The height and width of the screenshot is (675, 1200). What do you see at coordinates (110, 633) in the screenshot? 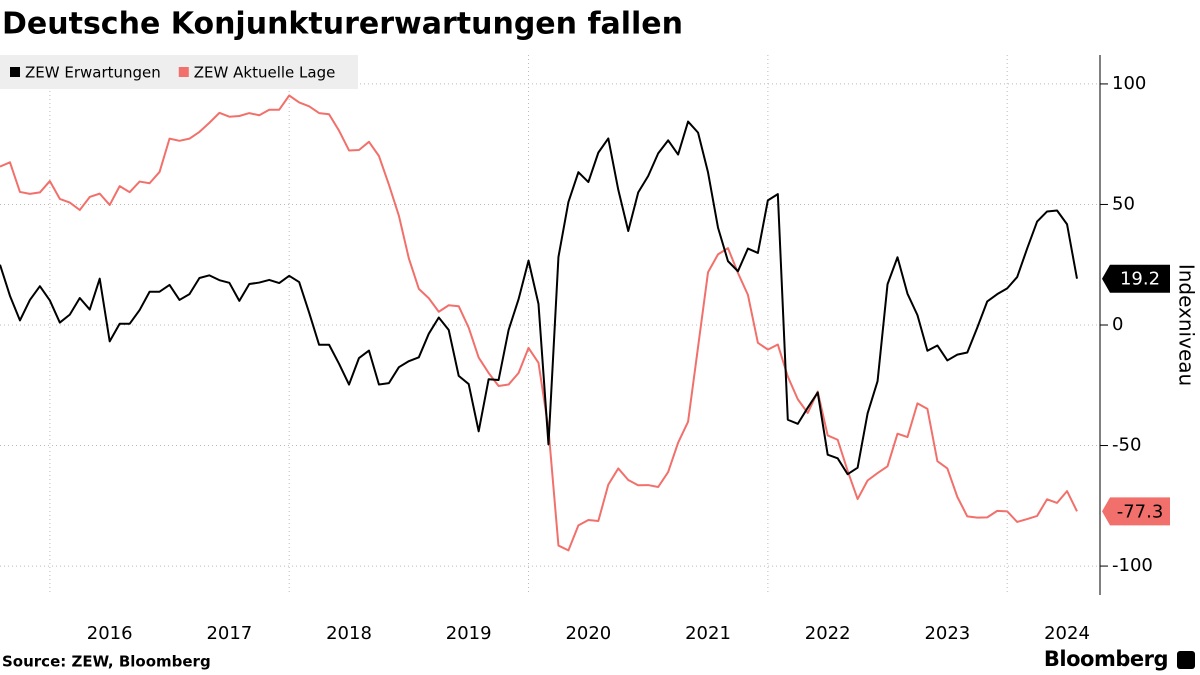
I see `x-tick-label: 2016` at bounding box center [110, 633].